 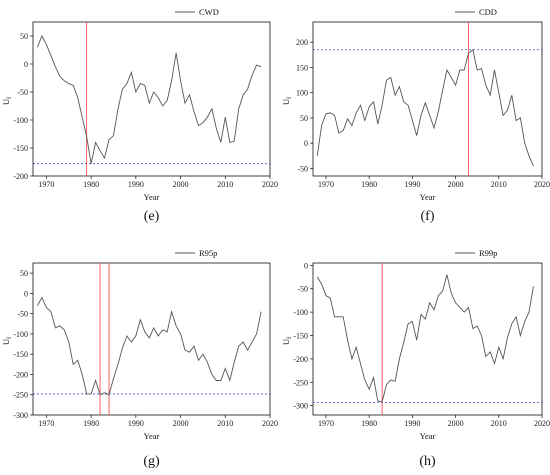 What do you see at coordinates (302, 93) in the screenshot?
I see `y-tick-label: 100` at bounding box center [302, 93].